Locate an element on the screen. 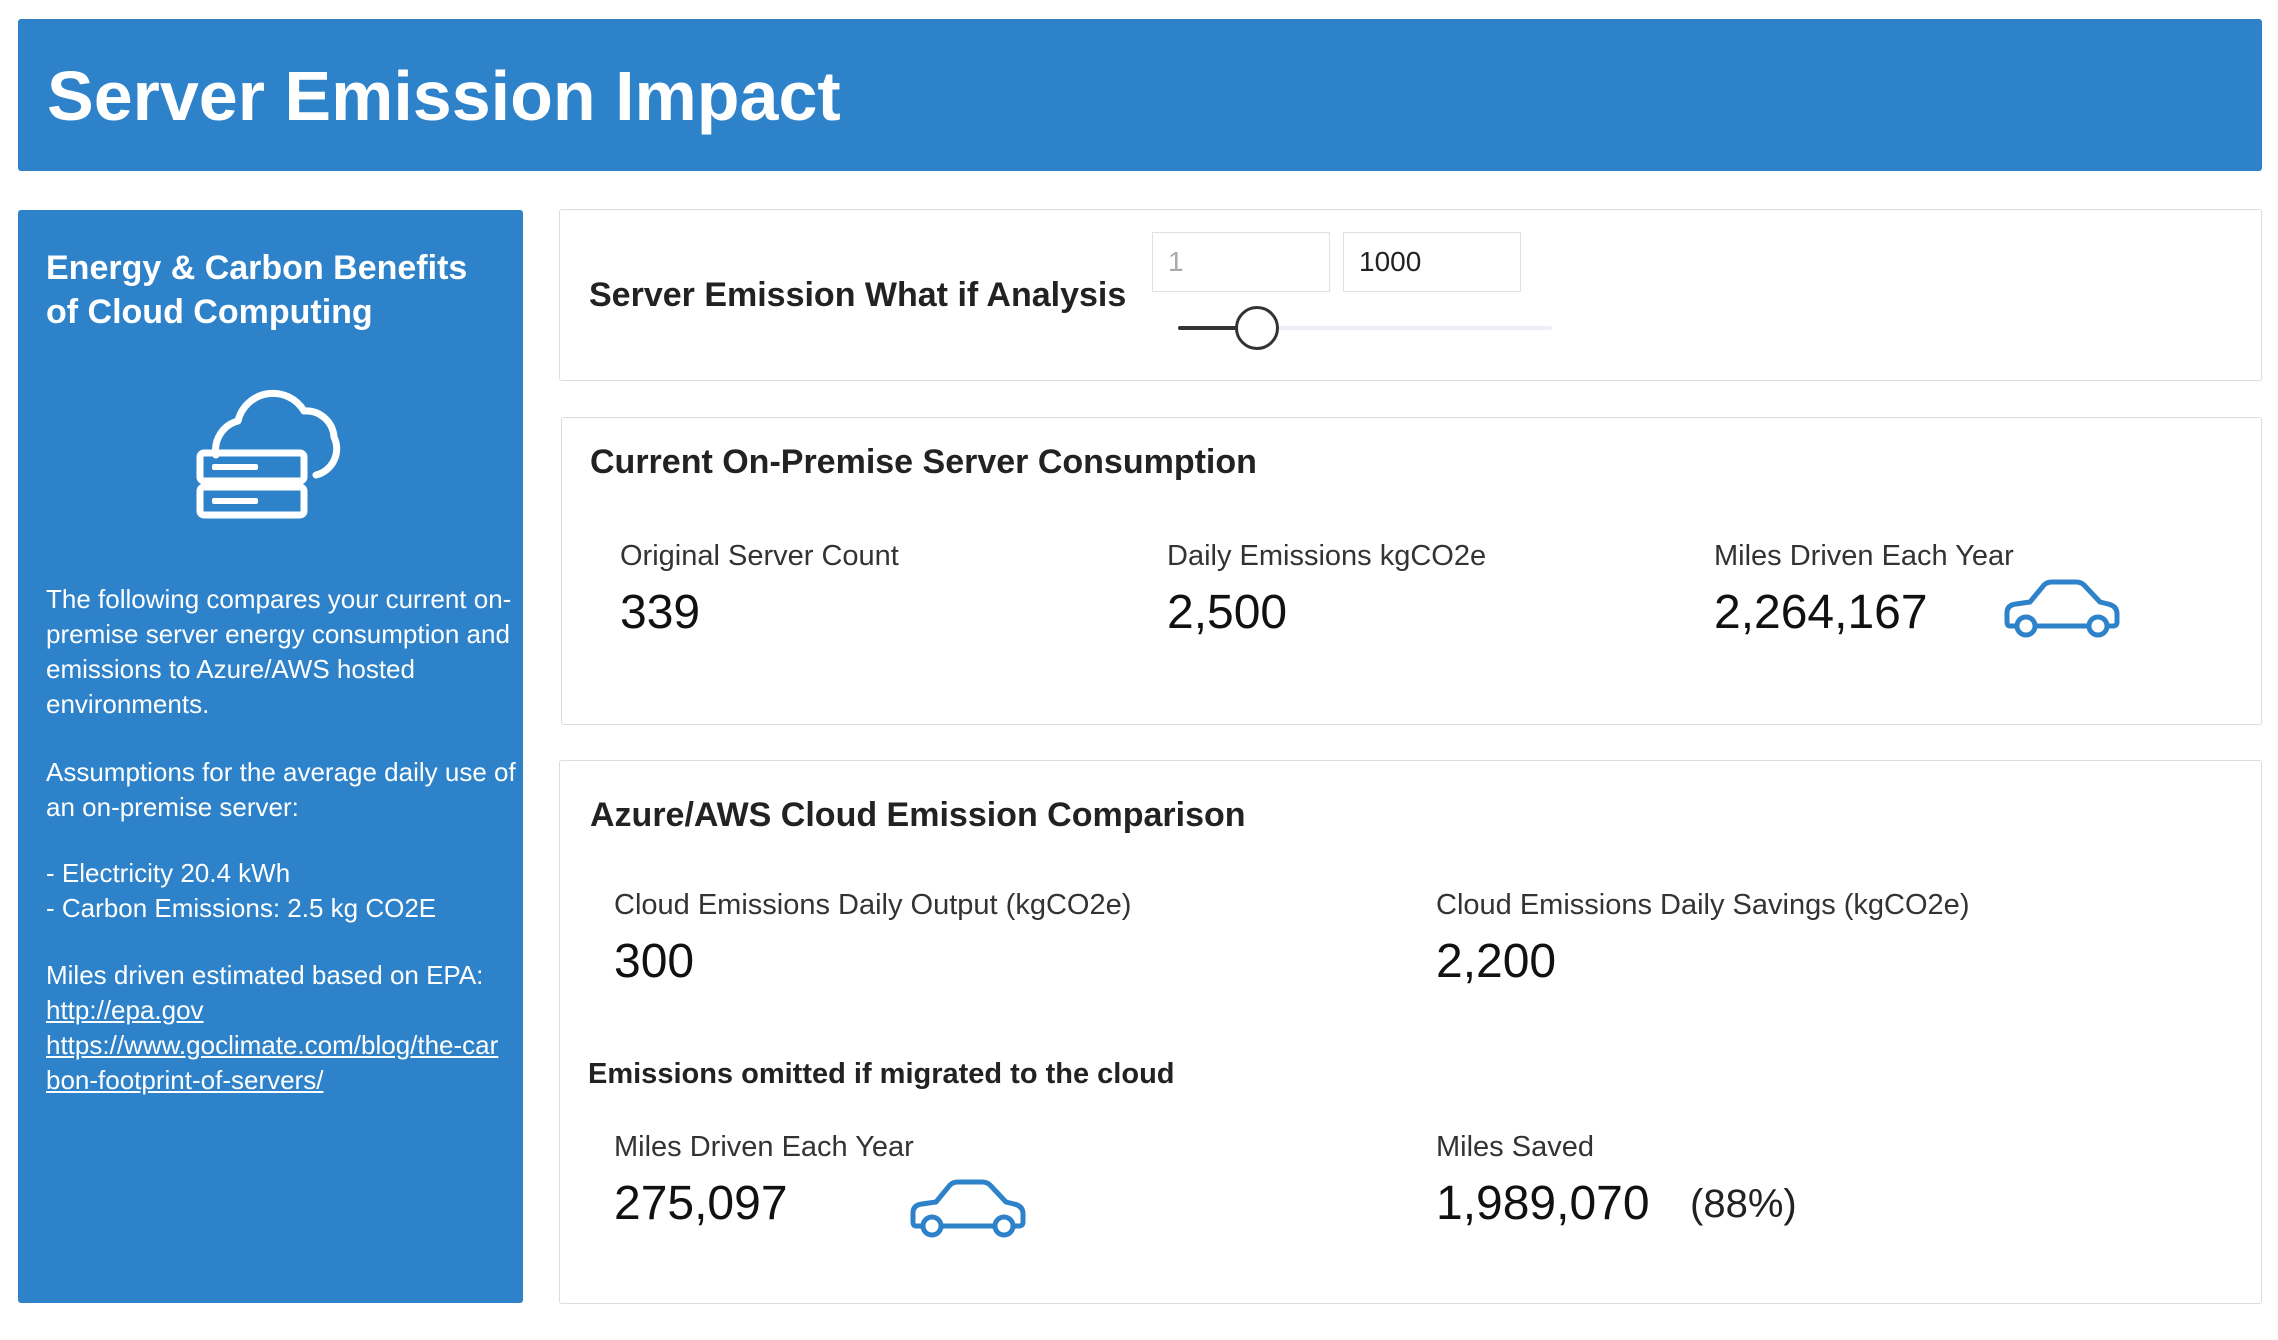 Image resolution: width=2278 pixels, height=1340 pixels. server-count-label: Original Server Count is located at coordinates (759, 556).